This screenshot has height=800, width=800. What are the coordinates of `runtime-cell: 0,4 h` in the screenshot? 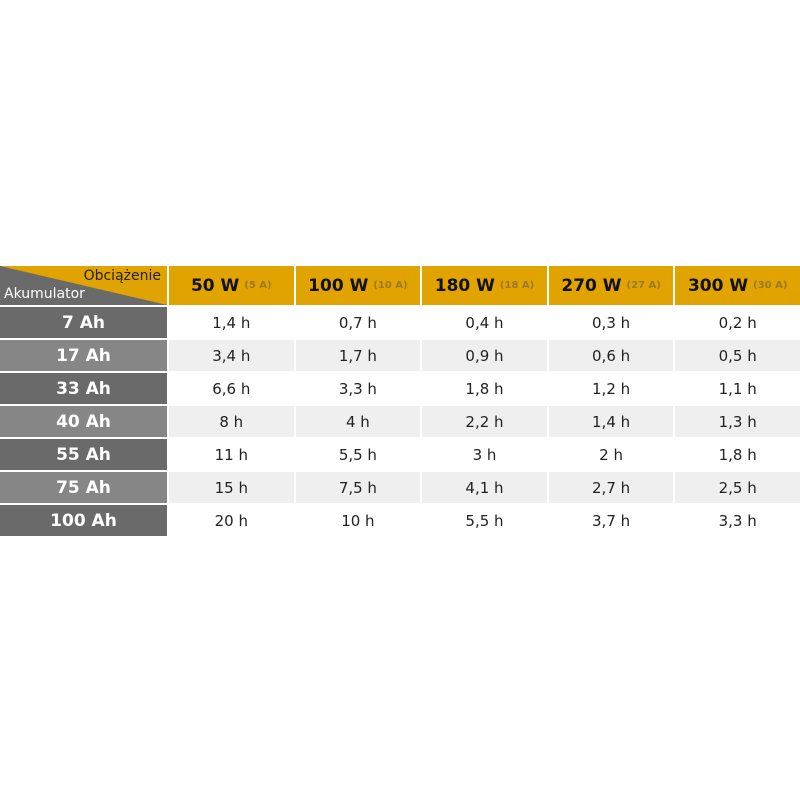 It's located at (484, 322).